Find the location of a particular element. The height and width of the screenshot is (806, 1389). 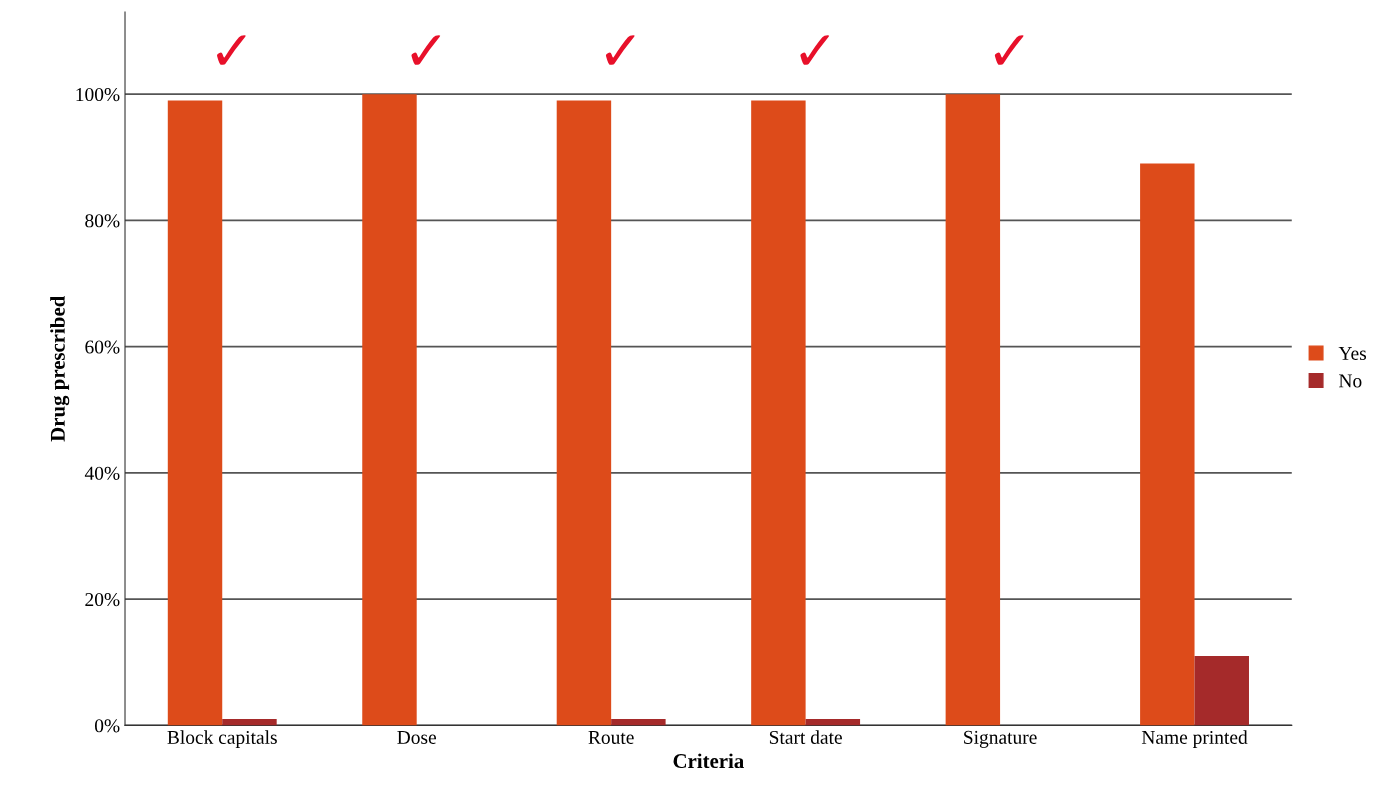

y-tick-label: 60% is located at coordinates (102, 347).